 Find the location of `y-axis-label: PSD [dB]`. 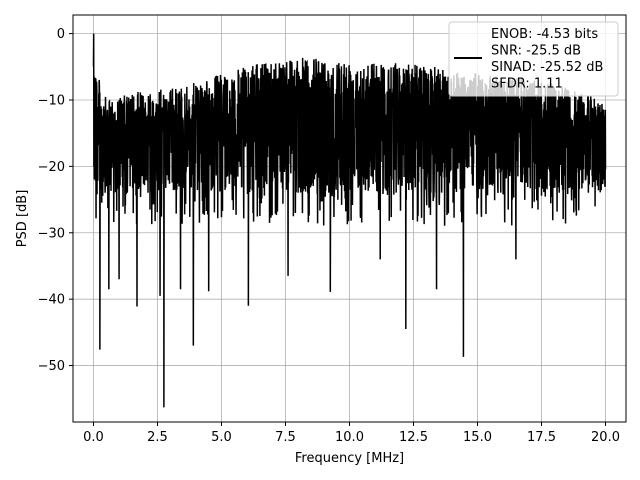

y-axis-label: PSD [dB] is located at coordinates (22, 219).